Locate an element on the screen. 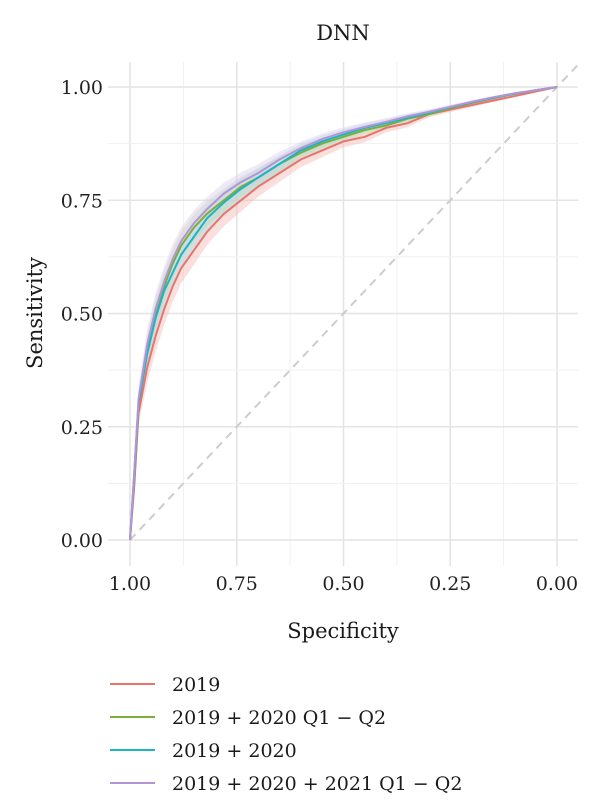 The height and width of the screenshot is (812, 600). legend-item: 2019 + 2020 Q1 − Q2 is located at coordinates (248, 718).